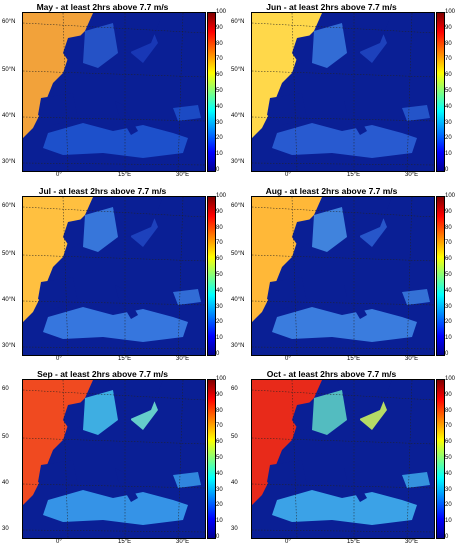 Image resolution: width=459 pixels, height=550 pixels. What do you see at coordinates (331, 7) in the screenshot?
I see `panel-title: Jun - at least 2hrs above 7.7 m/s` at bounding box center [331, 7].